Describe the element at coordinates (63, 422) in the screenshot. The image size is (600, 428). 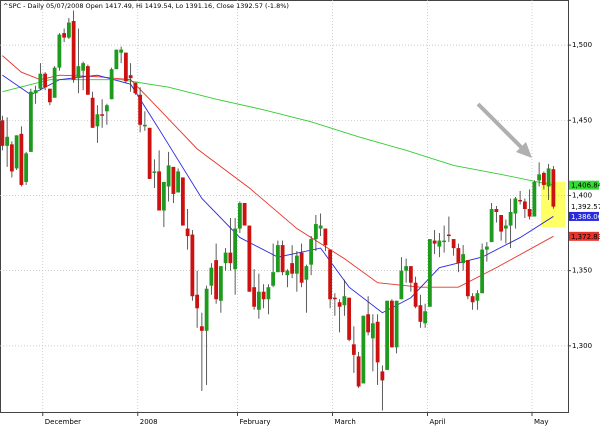
I see `x-tick-label: December` at that location.